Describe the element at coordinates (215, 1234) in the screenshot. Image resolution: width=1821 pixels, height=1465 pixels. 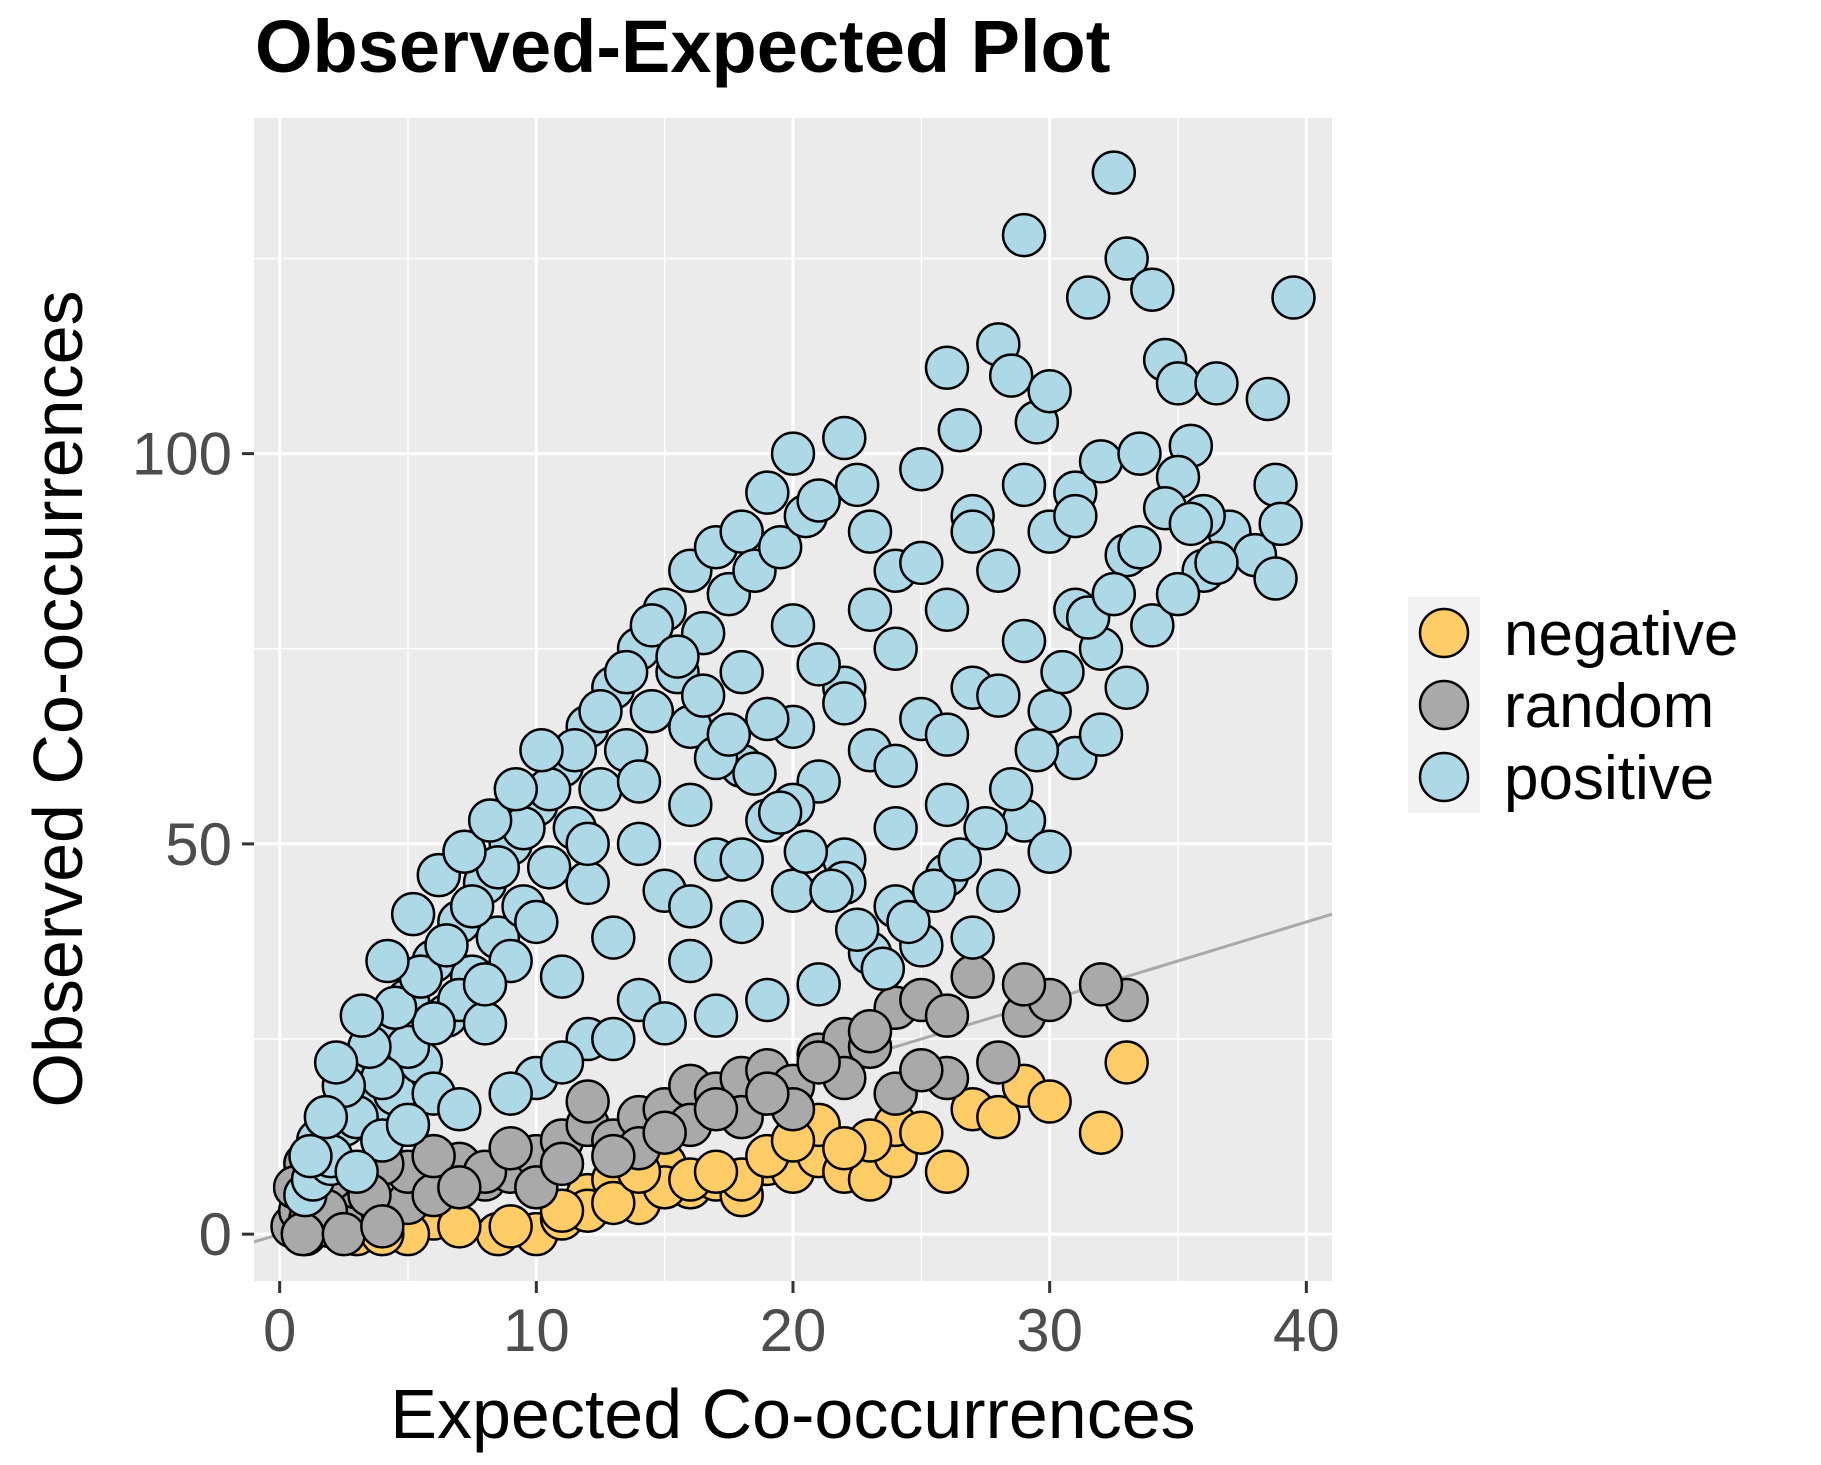
I see `y-tick-label: 0` at that location.